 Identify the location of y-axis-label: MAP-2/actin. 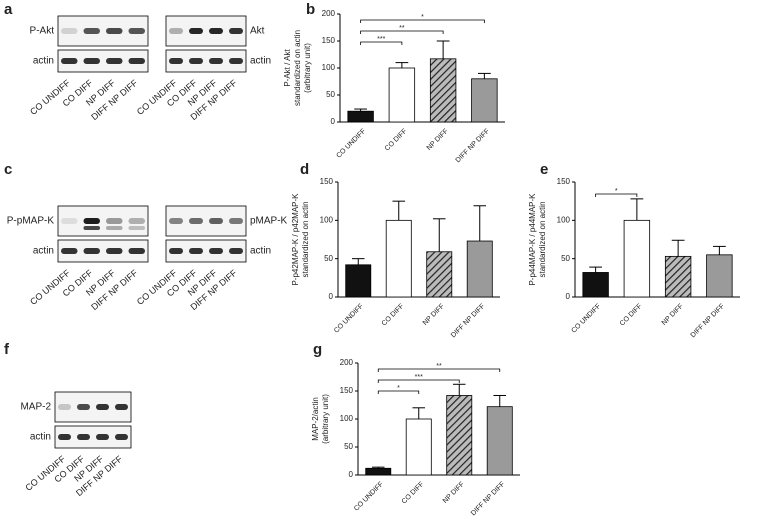
(315, 419).